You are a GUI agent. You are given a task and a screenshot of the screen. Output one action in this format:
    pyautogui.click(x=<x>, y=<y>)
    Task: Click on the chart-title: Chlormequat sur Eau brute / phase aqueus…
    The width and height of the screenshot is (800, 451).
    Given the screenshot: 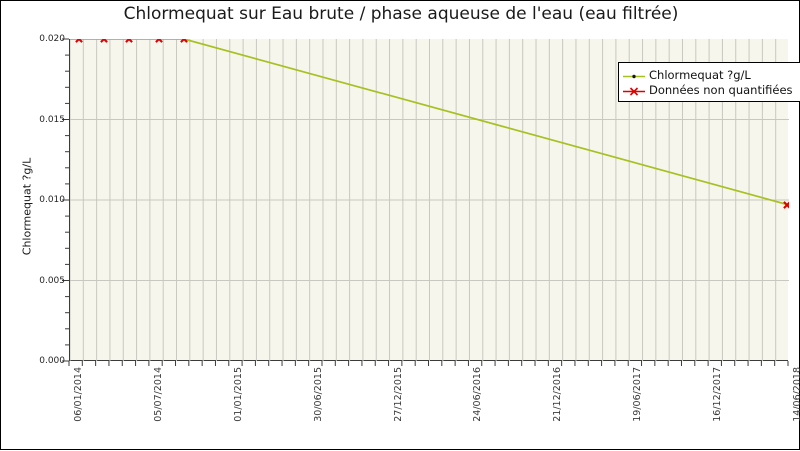 What is the action you would take?
    pyautogui.click(x=401, y=14)
    